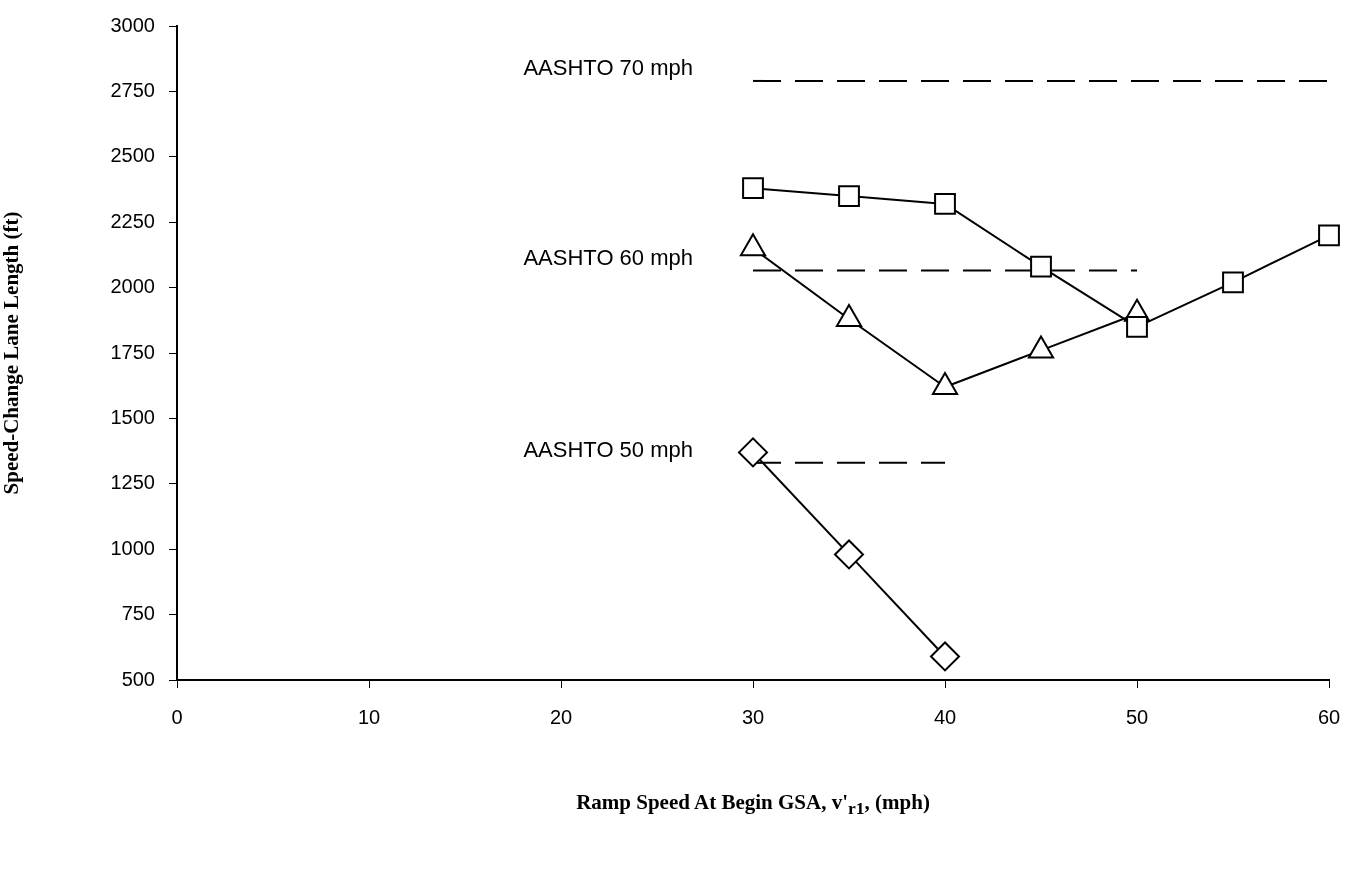 This screenshot has width=1361, height=872. Describe the element at coordinates (945, 716) in the screenshot. I see `x-tick-label: 40` at that location.